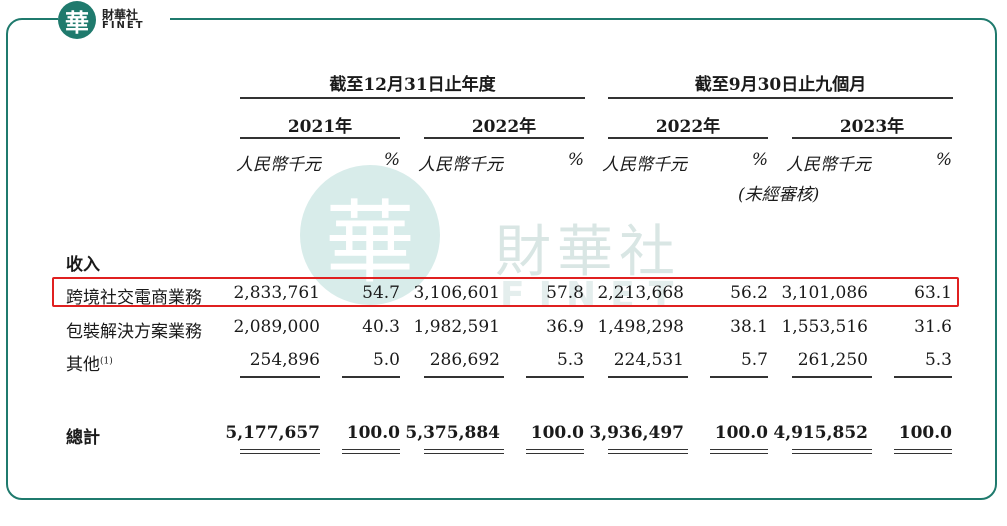 This screenshot has width=1007, height=526. What do you see at coordinates (640, 293) in the screenshot?
I see `cell-r1-c5: 2,213,668` at bounding box center [640, 293].